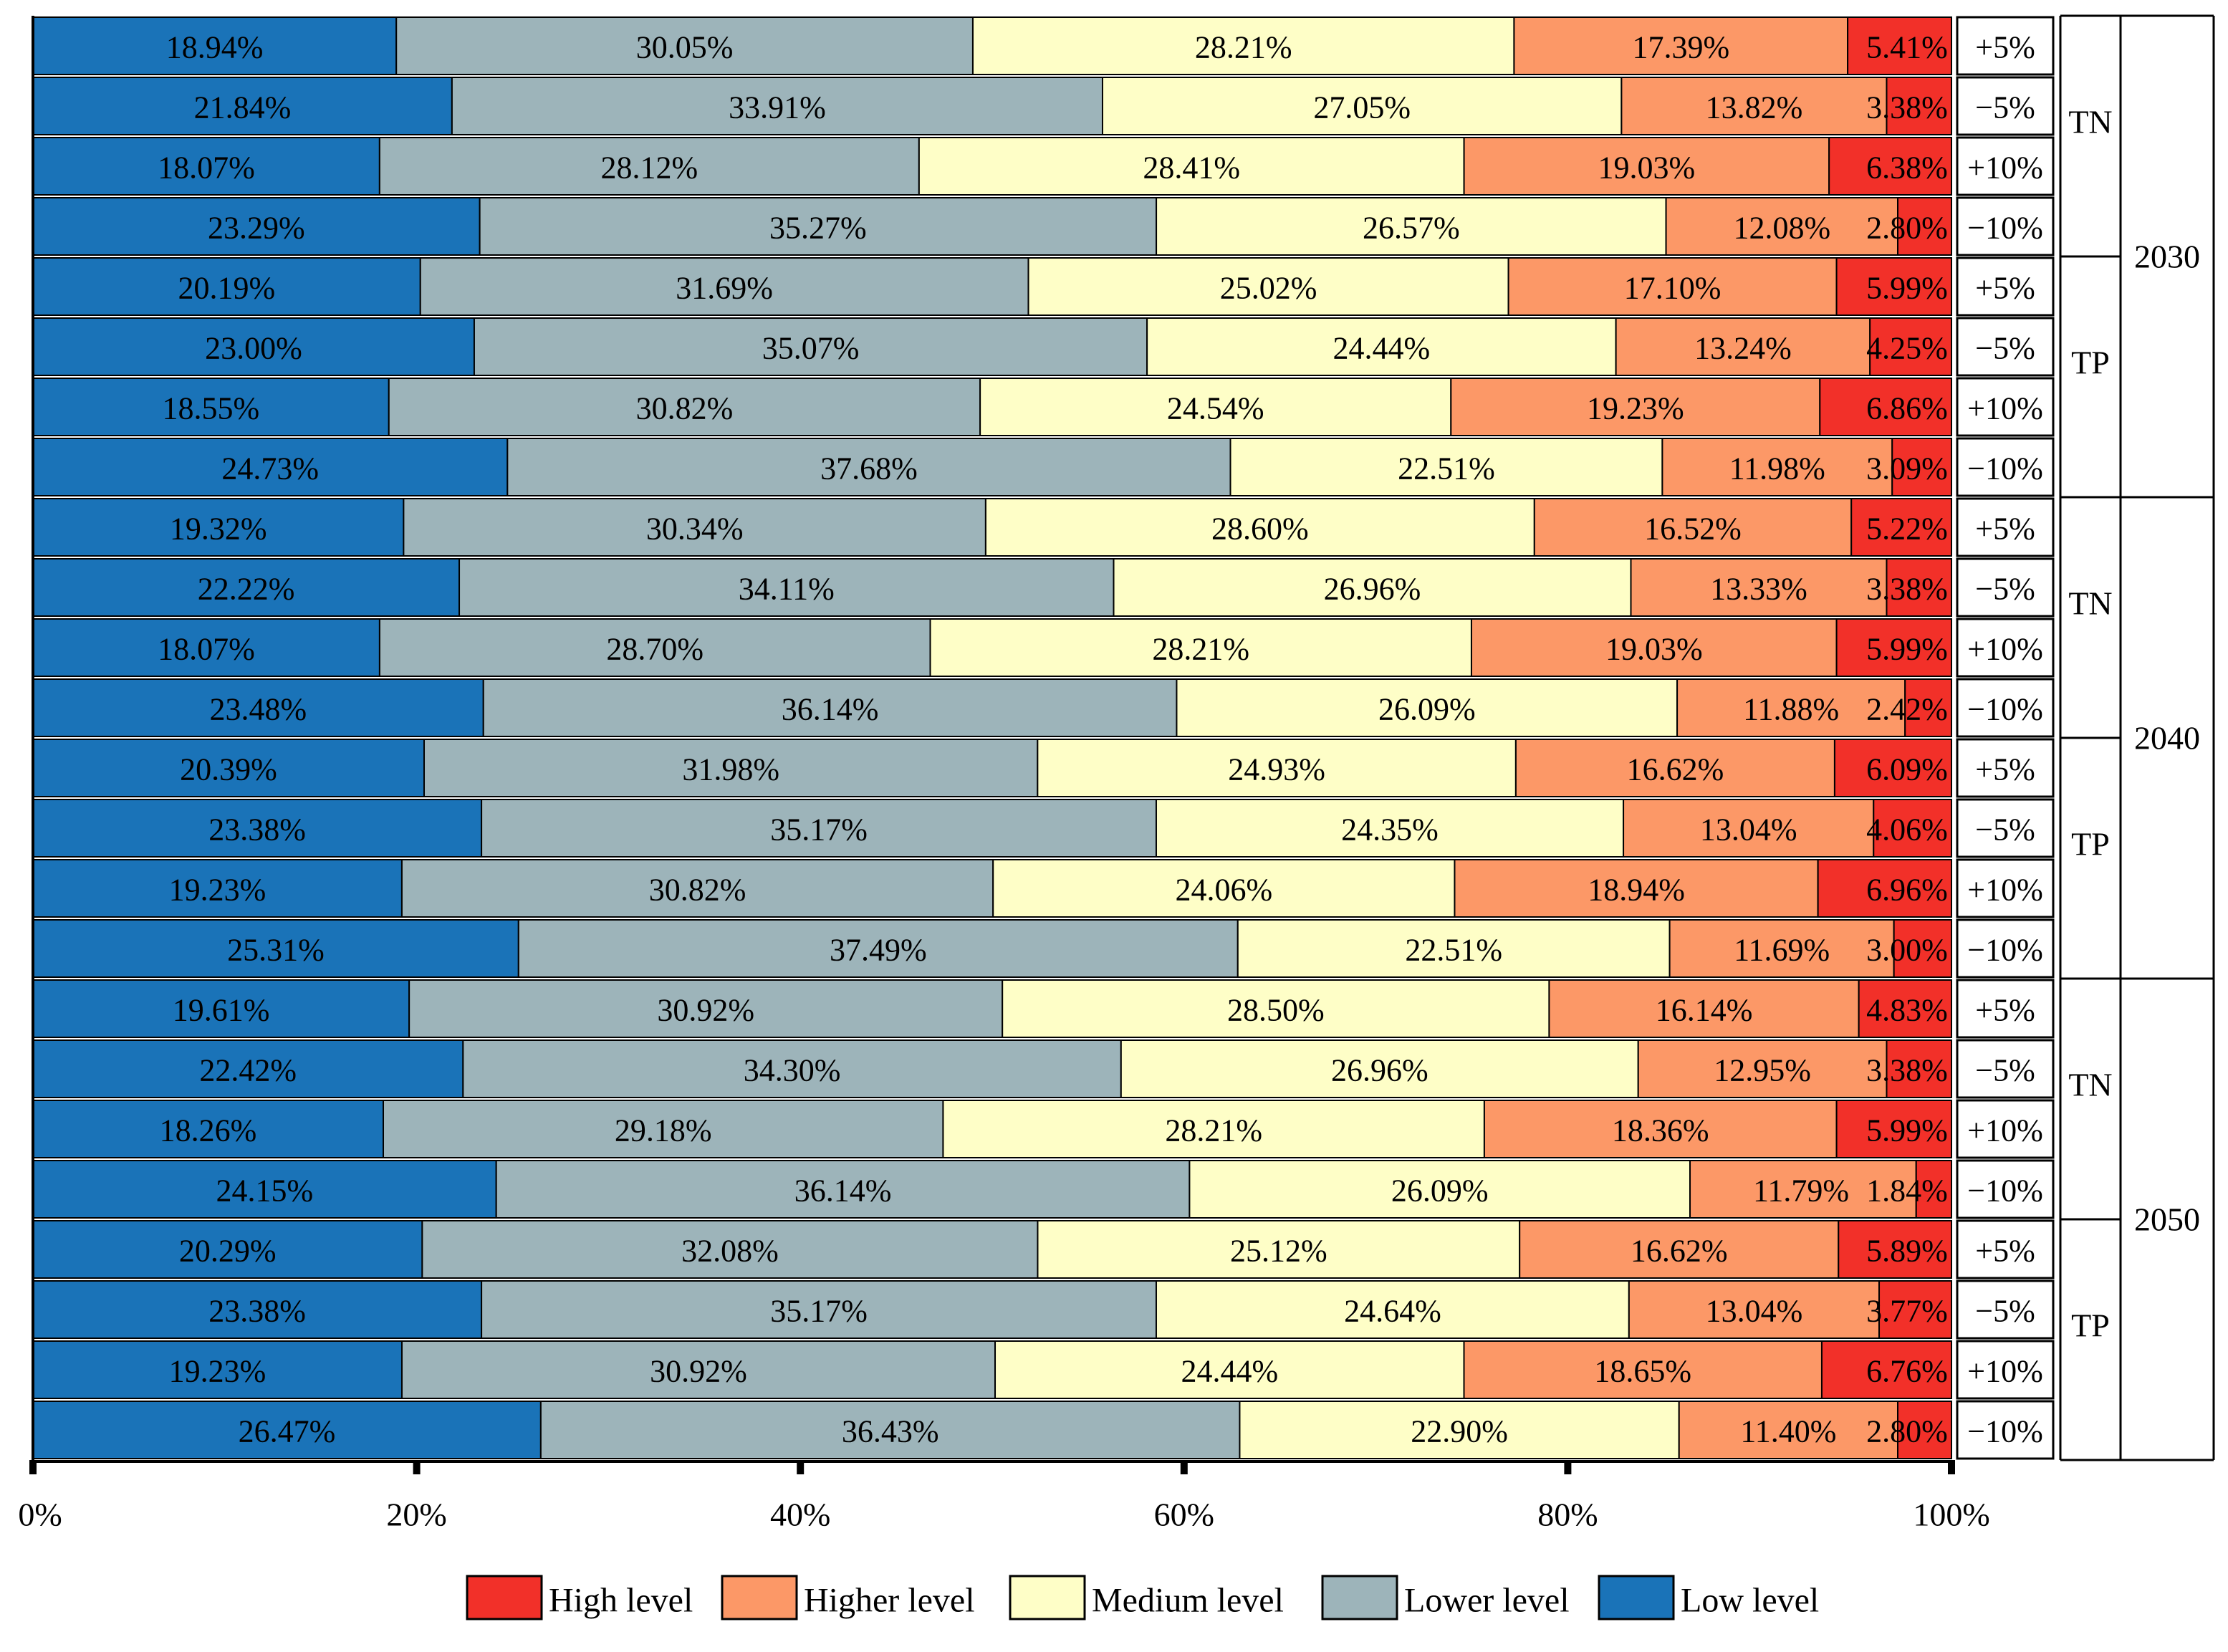  Describe the element at coordinates (2005, 1010) in the screenshot. I see `scenario-label-2050-tn-plus5pct: +5%` at that location.